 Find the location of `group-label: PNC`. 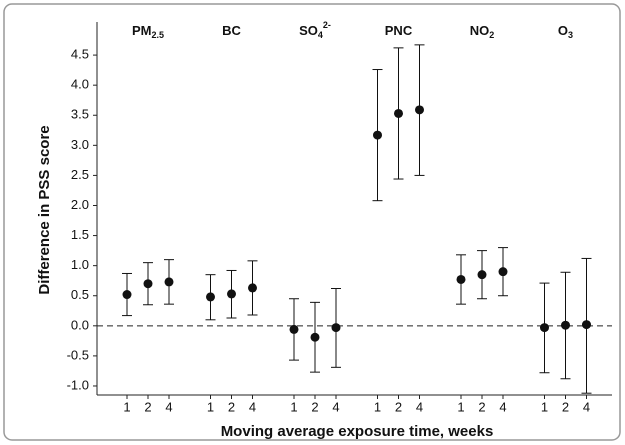

group-label: PNC is located at coordinates (399, 30).